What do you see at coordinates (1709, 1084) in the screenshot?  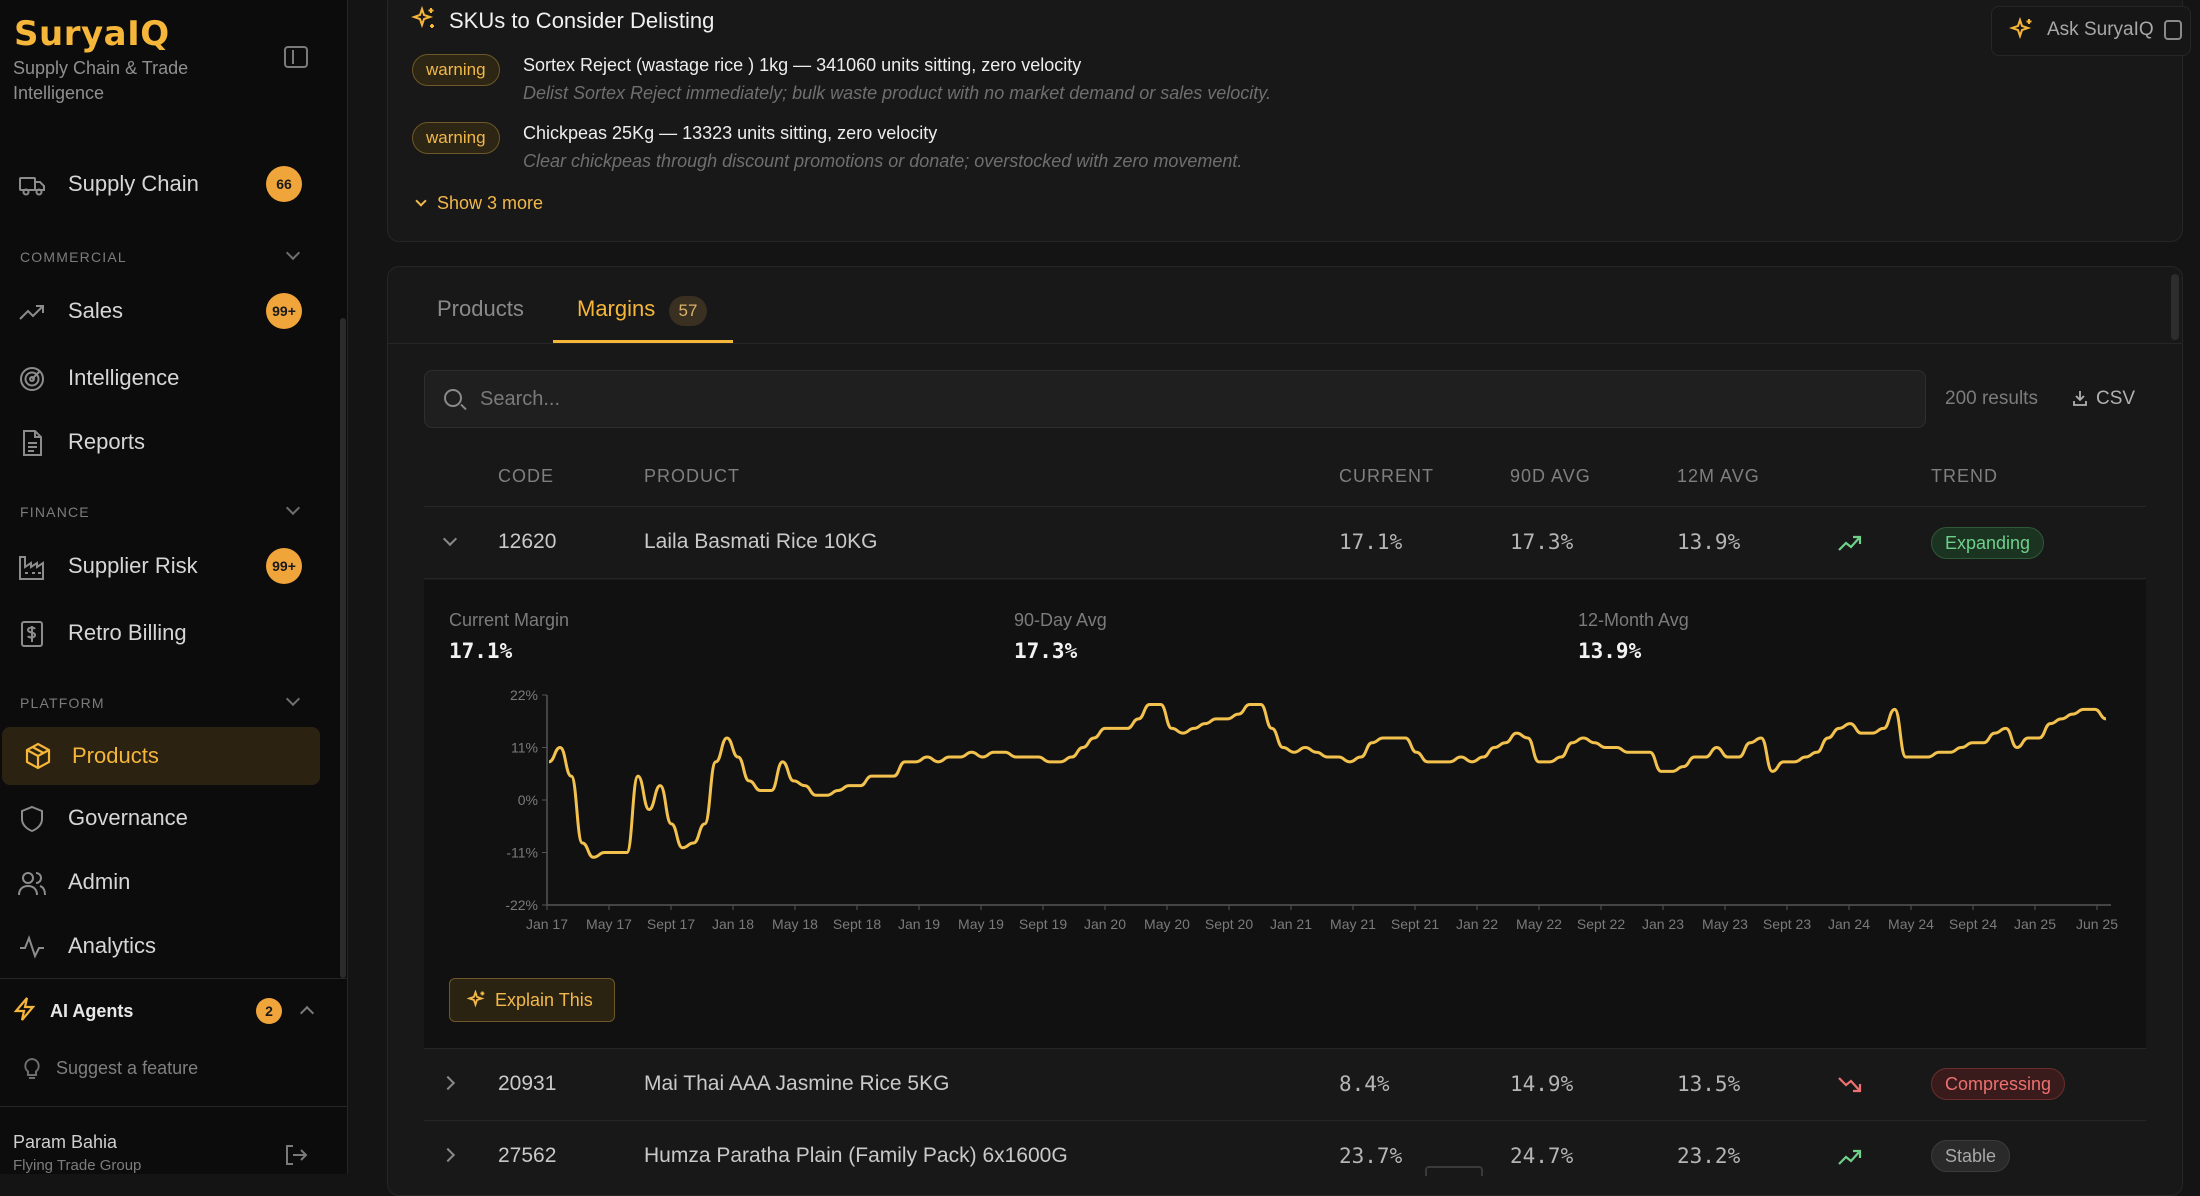 I see `cell-12m-avg: 13.5%` at bounding box center [1709, 1084].